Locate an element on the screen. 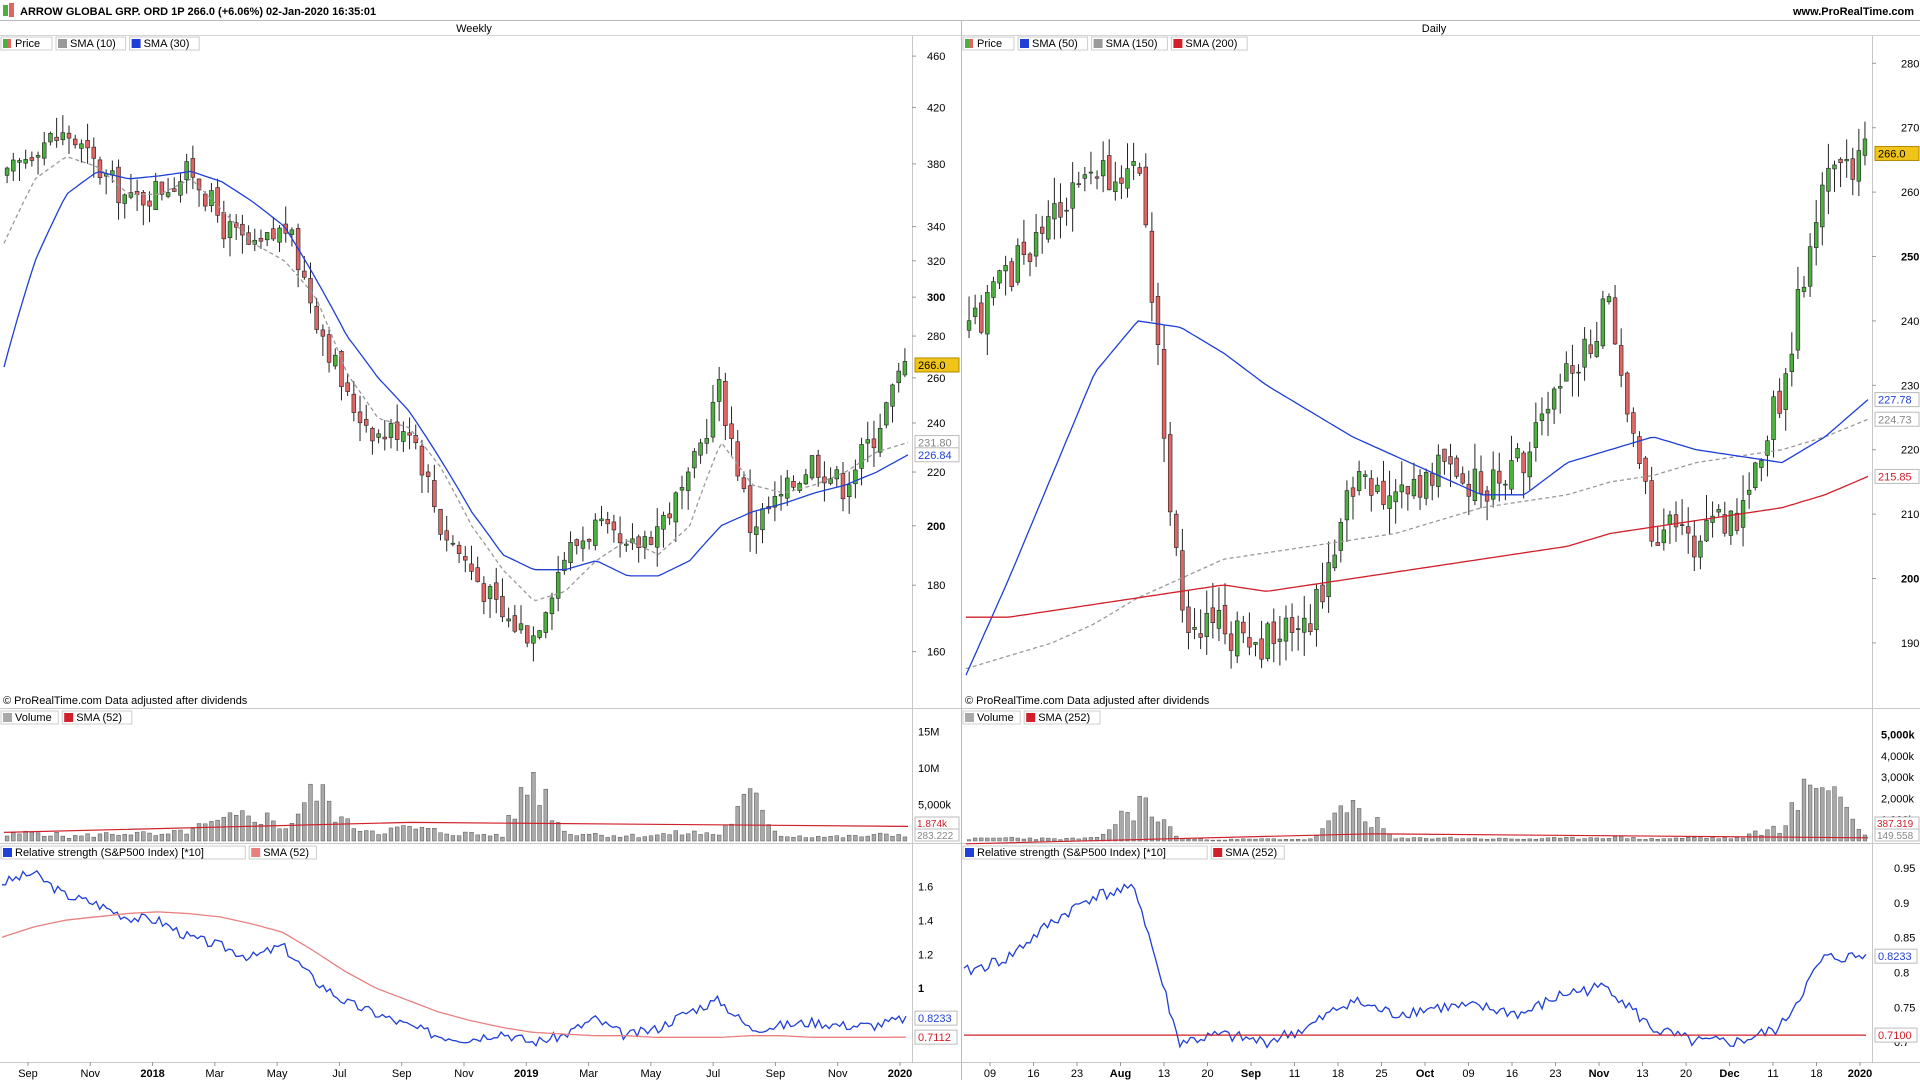 This screenshot has height=1080, width=1920. source-link: www.ProRealTime.com is located at coordinates (1853, 12).